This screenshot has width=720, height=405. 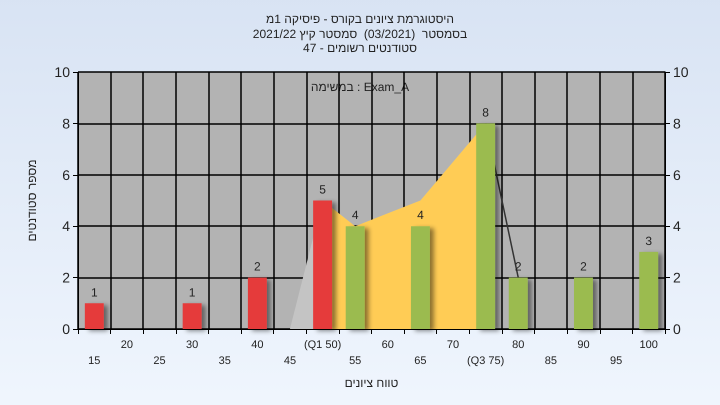 I want to click on y-tick-label: 4, so click(x=66, y=226).